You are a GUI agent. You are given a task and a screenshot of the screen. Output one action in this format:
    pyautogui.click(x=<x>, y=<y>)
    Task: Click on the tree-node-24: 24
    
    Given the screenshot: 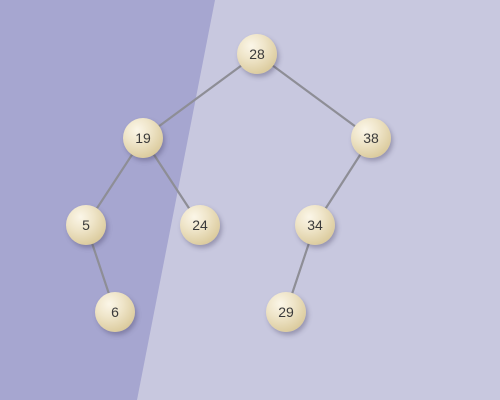 What is the action you would take?
    pyautogui.click(x=200, y=225)
    